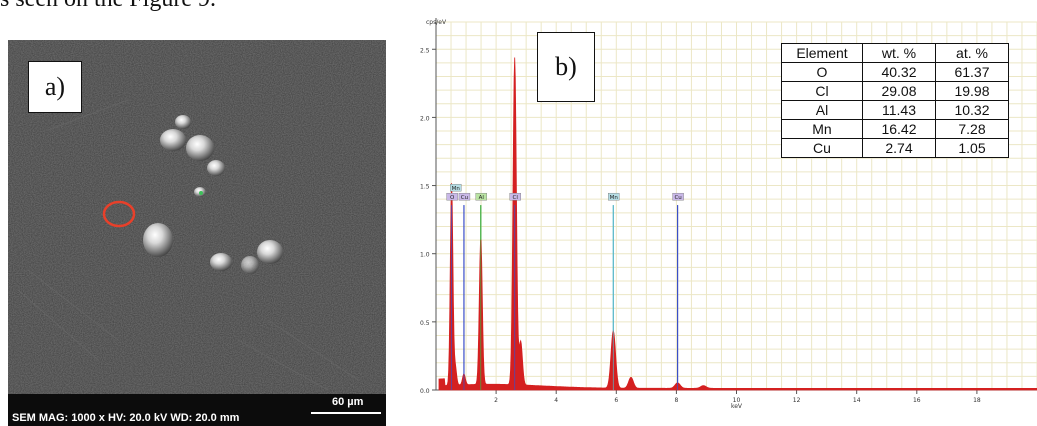 This screenshot has height=426, width=1037. I want to click on y-tick-label: 0.0, so click(425, 391).